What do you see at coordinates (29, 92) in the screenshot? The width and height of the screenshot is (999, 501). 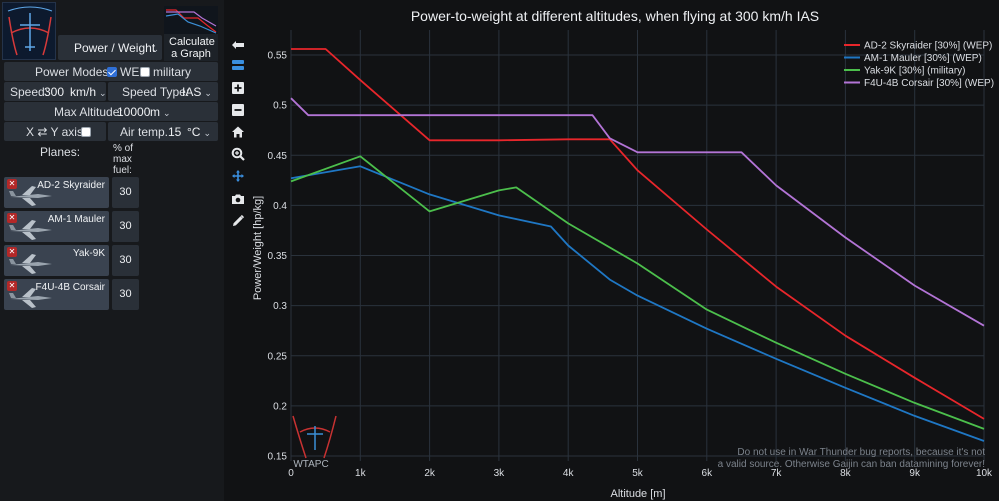 I see `speed-label: Speed:` at bounding box center [29, 92].